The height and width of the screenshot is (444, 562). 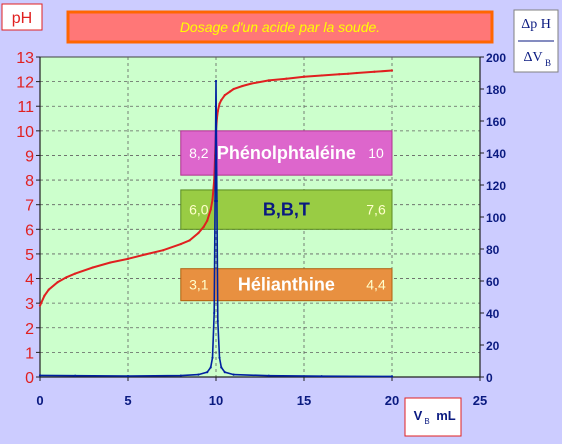 What do you see at coordinates (304, 400) in the screenshot?
I see `x-tick-label: 15` at bounding box center [304, 400].